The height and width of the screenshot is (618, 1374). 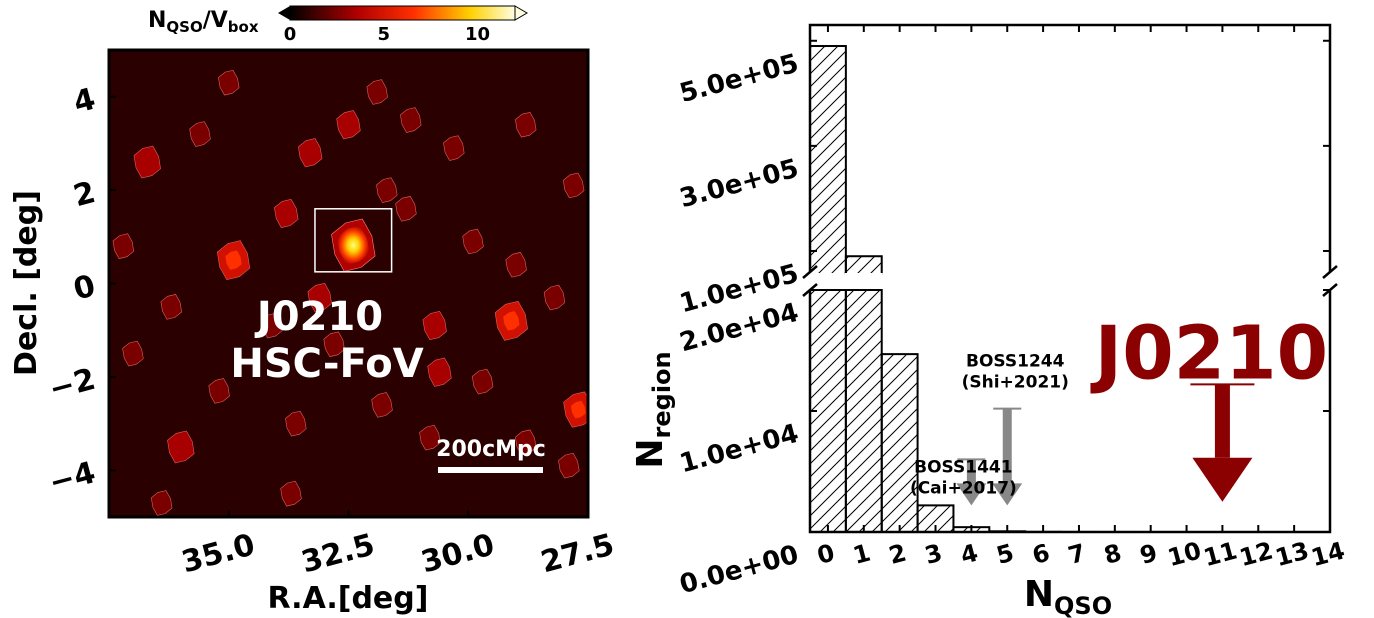 I want to click on map-x-tick: 35.0, so click(x=218, y=545).